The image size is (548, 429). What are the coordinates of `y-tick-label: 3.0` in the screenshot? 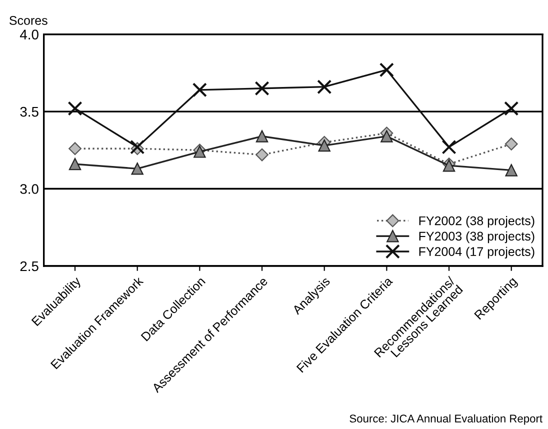 It's located at (29, 189).